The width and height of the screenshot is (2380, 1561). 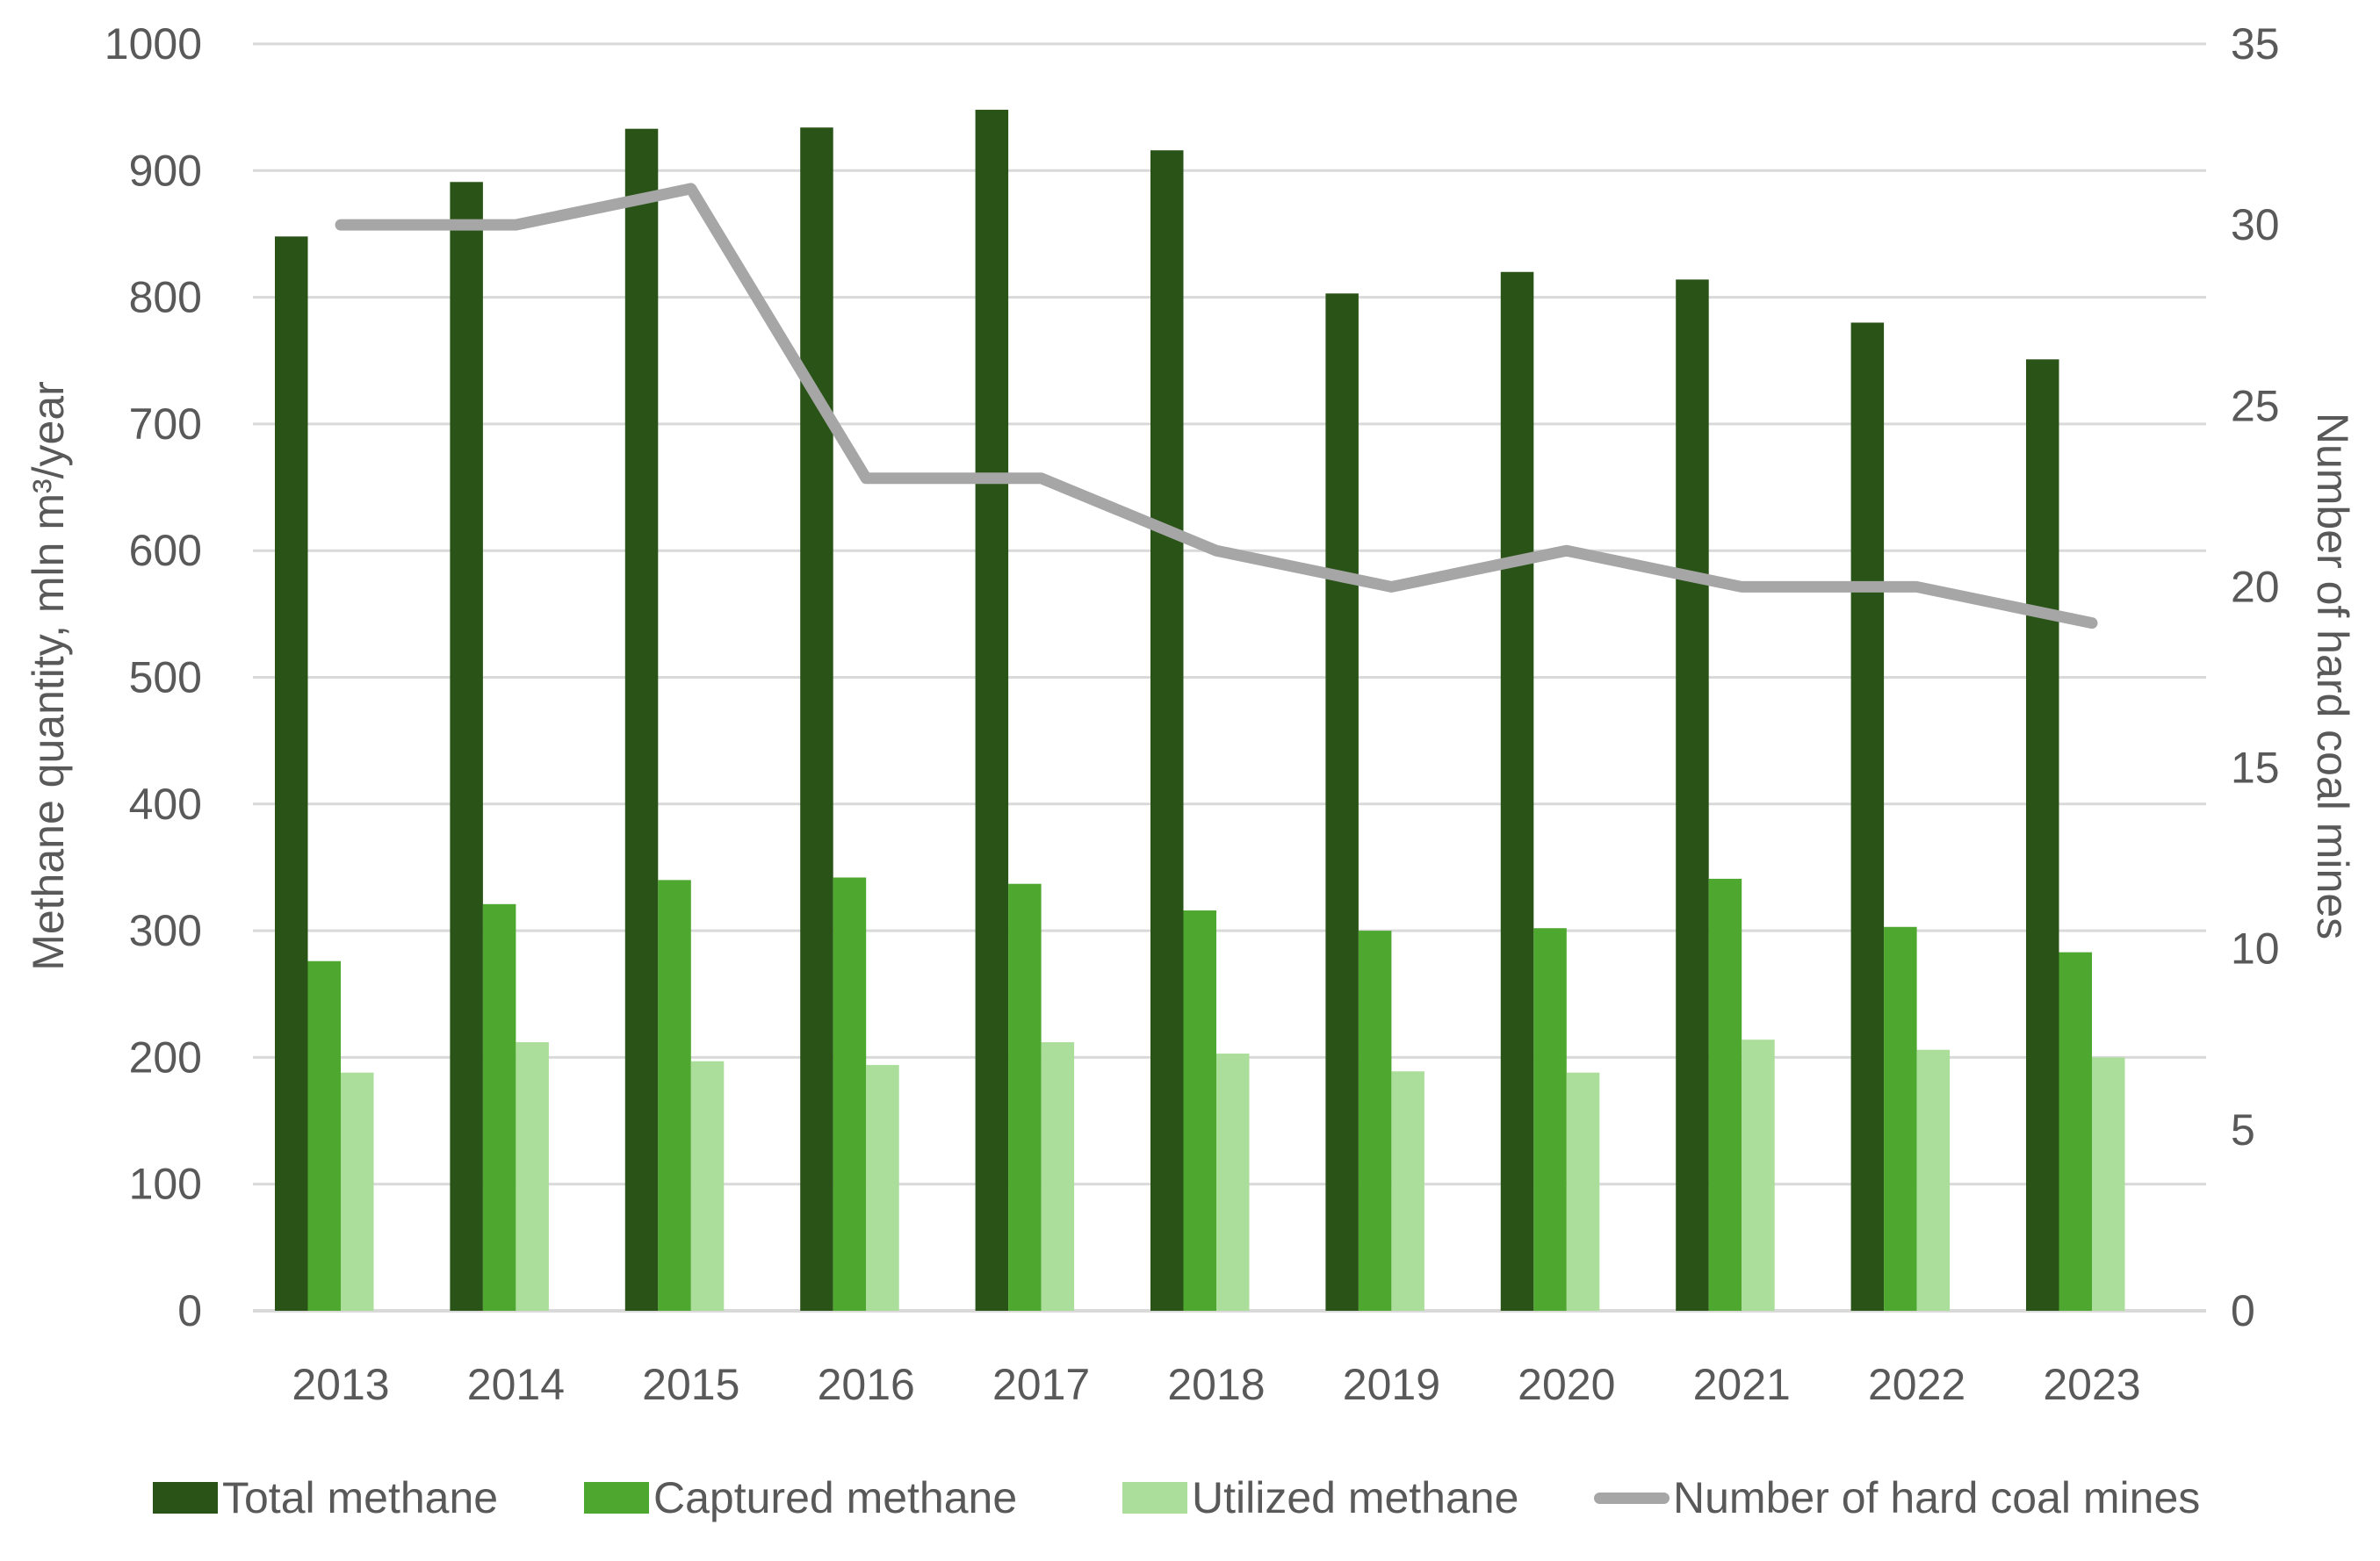 I want to click on right-axis-title: Number of hard coal mines, so click(x=2332, y=676).